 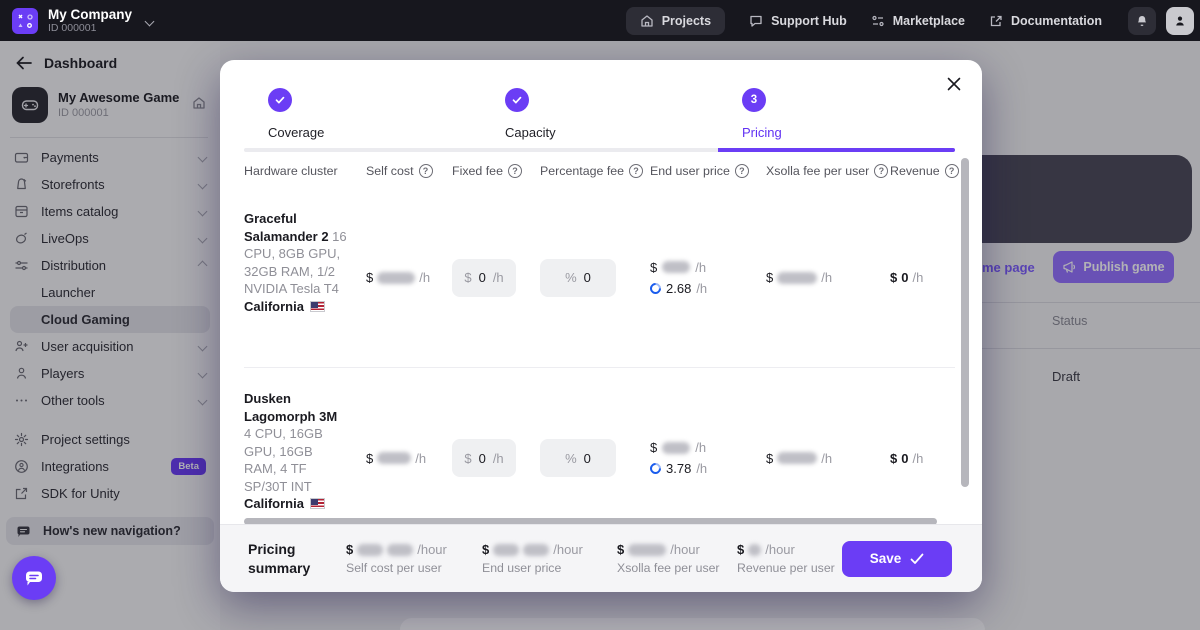 I want to click on sidebar-item-players: Players, so click(x=110, y=373).